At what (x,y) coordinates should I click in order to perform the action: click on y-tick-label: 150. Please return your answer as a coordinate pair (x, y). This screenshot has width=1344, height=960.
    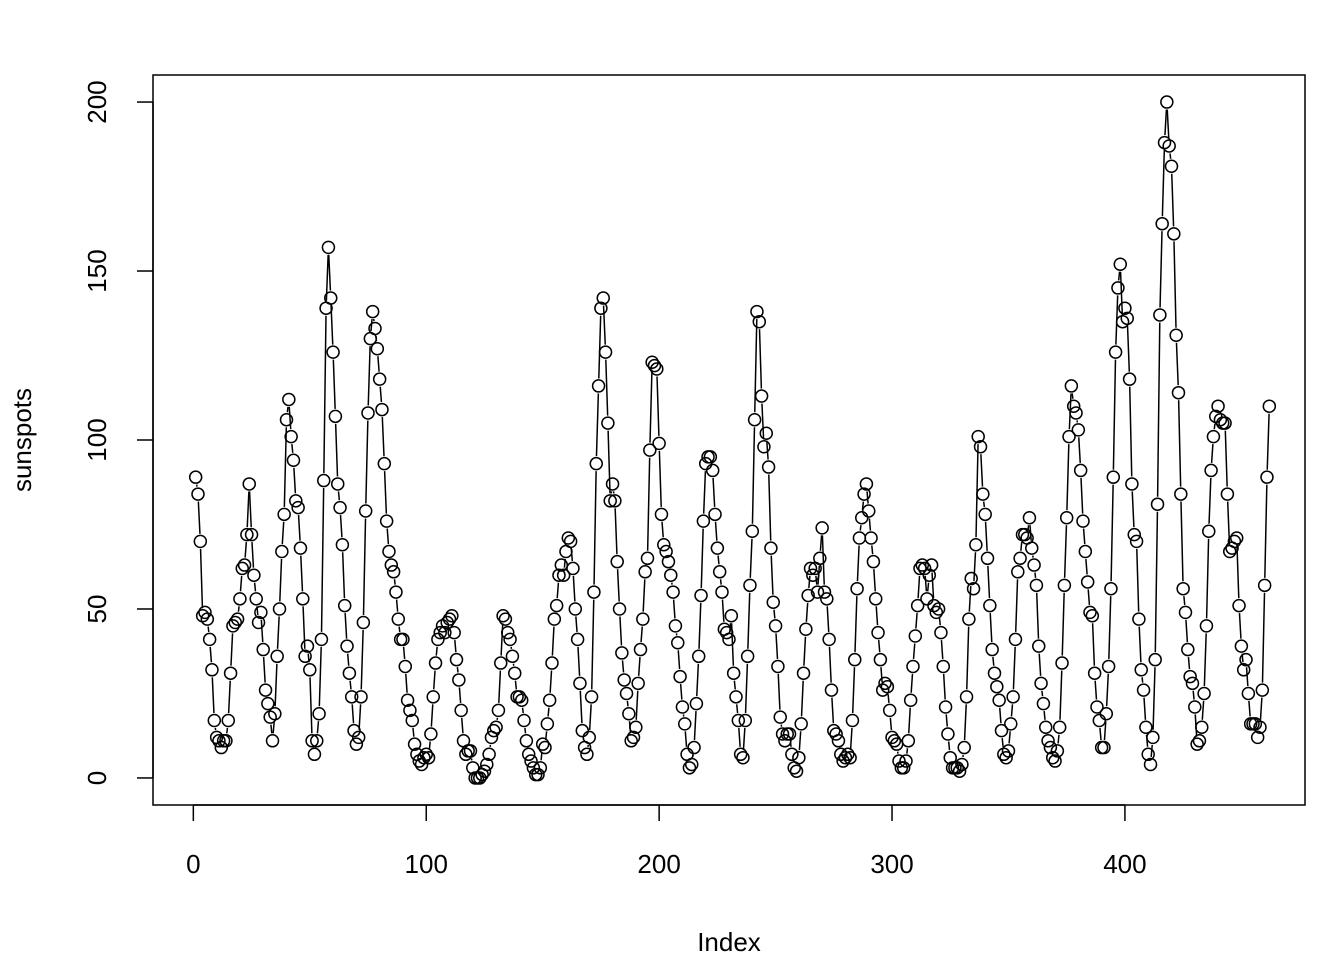
    Looking at the image, I should click on (97, 270).